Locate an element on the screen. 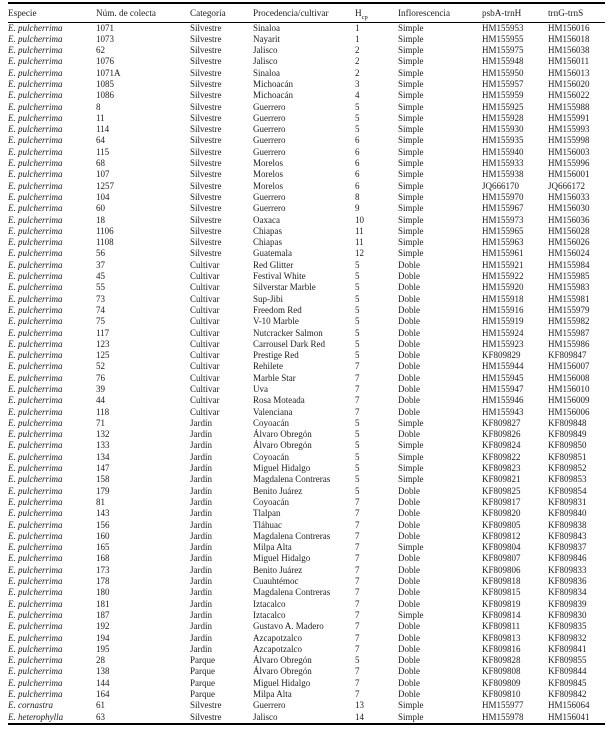  cell-num_colecta: 76 is located at coordinates (100, 377).